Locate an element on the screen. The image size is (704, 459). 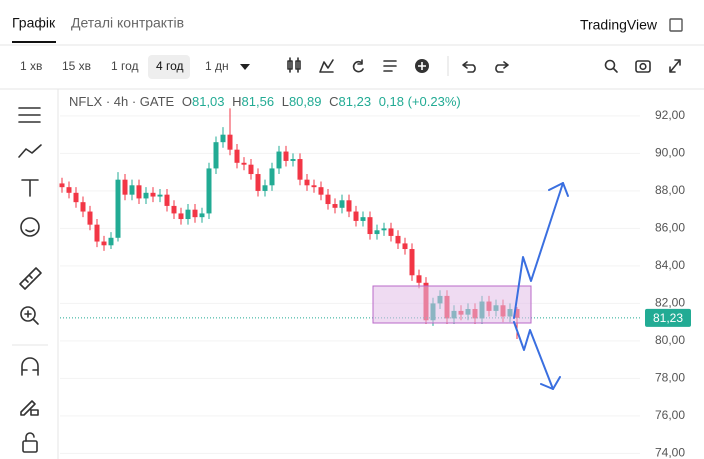
ohlc-key: L is located at coordinates (285, 101).